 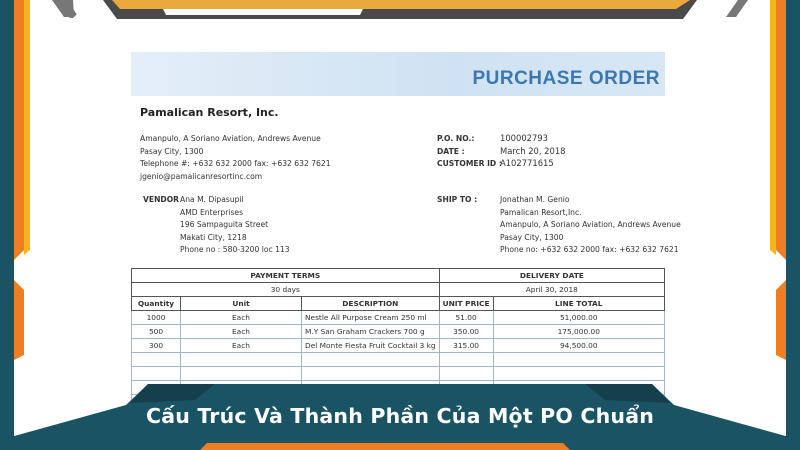 What do you see at coordinates (524, 138) in the screenshot?
I see `po-number: 100002793` at bounding box center [524, 138].